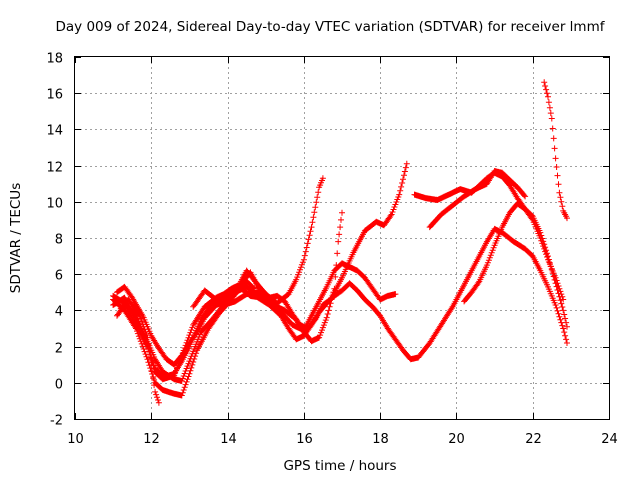 The image size is (640, 480). What do you see at coordinates (56, 421) in the screenshot?
I see `y-tick-label: -2` at bounding box center [56, 421].